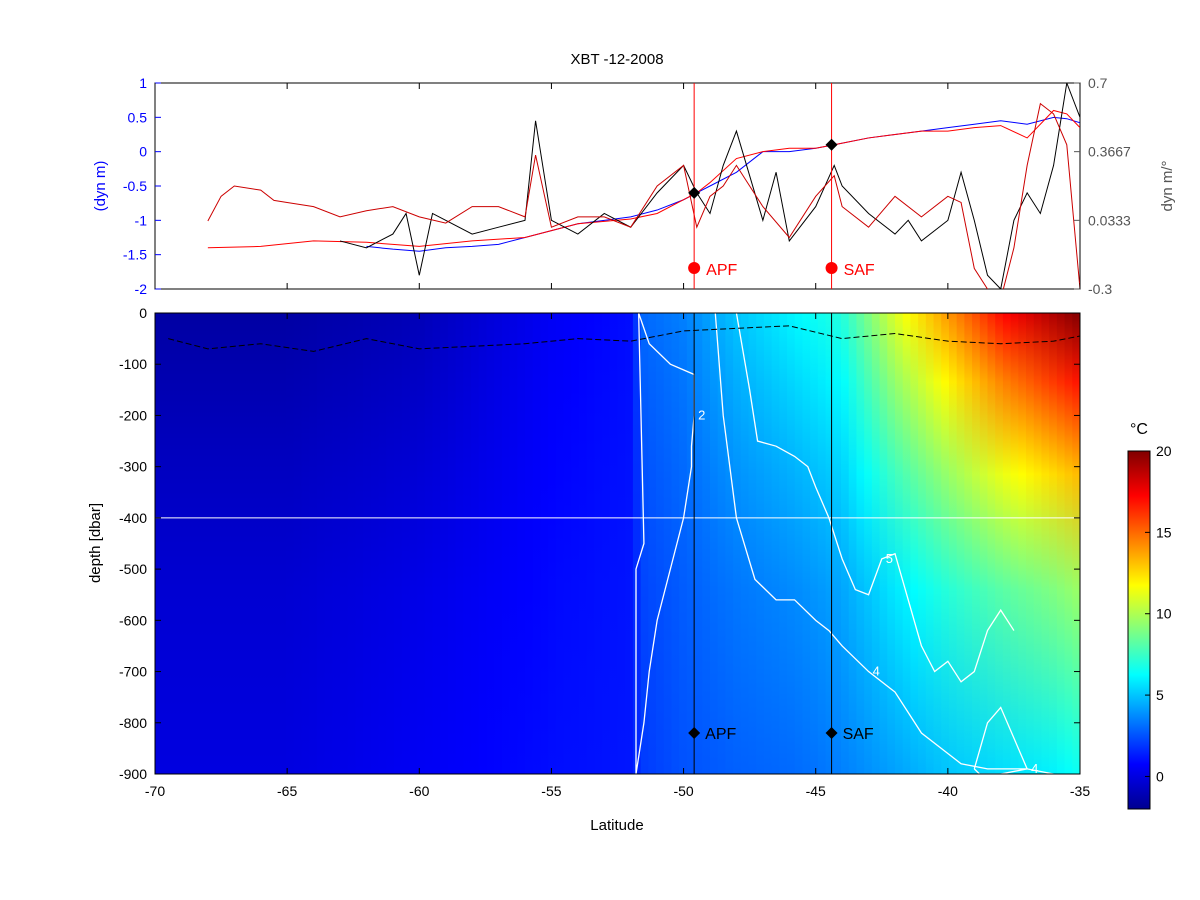  What do you see at coordinates (948, 791) in the screenshot?
I see `x-tick-label: -40` at bounding box center [948, 791].